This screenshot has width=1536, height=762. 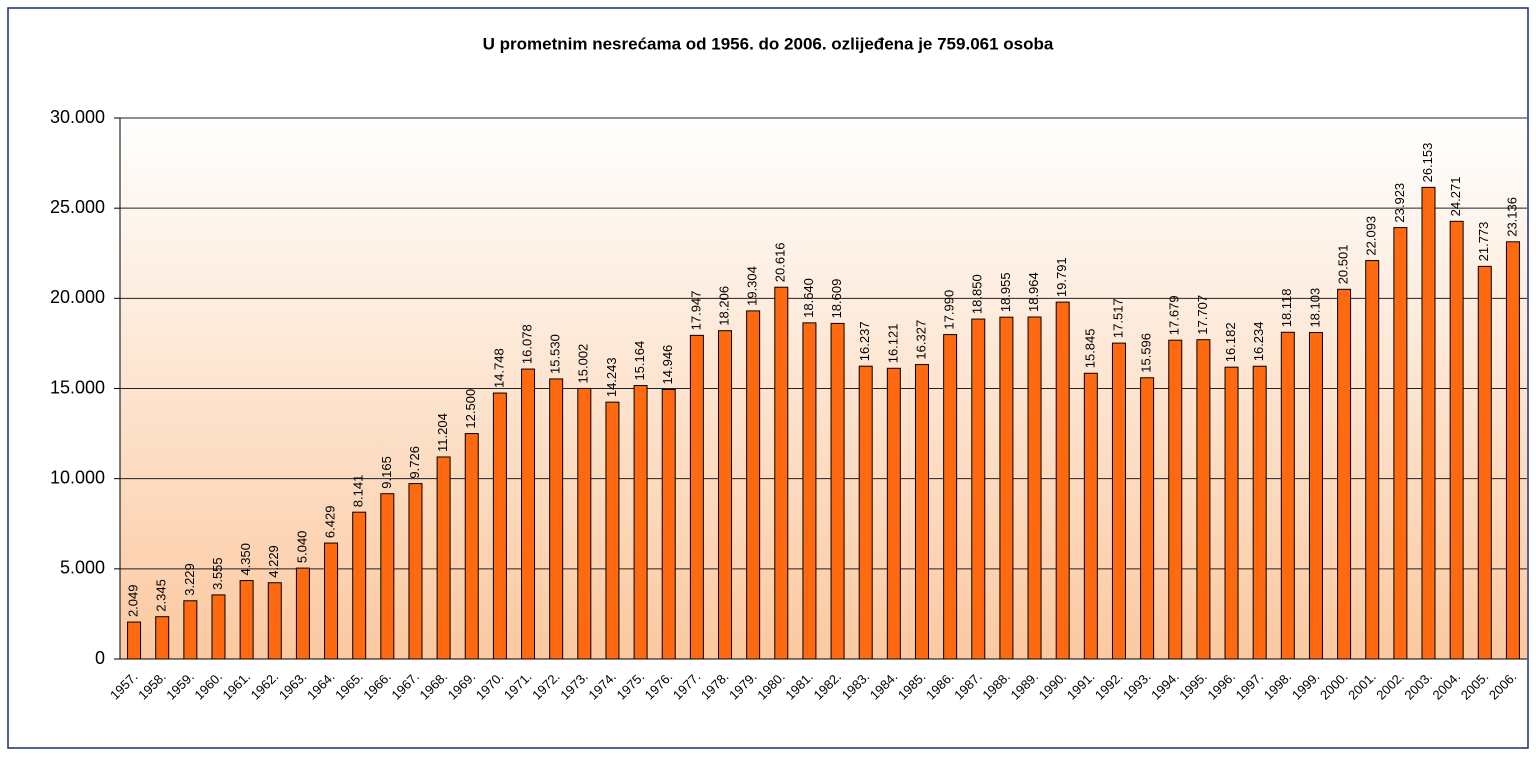 What do you see at coordinates (77, 117) in the screenshot?
I see `y-tick-label: 30.000` at bounding box center [77, 117].